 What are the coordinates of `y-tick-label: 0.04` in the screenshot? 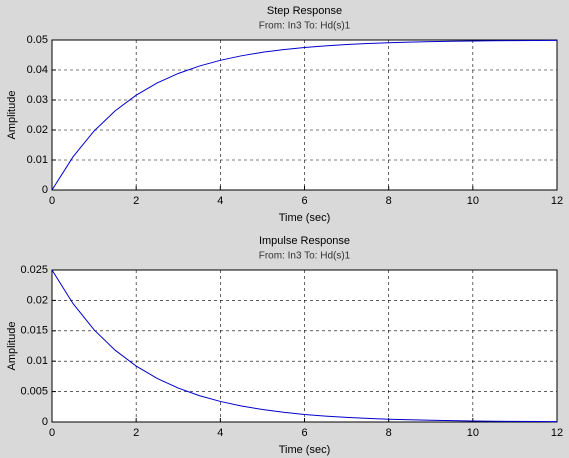 It's located at (37, 70).